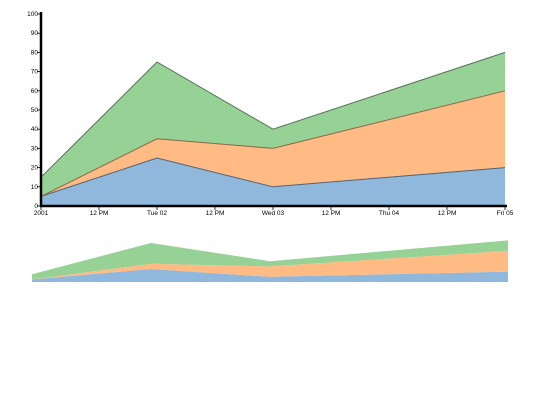 The image size is (540, 405). What do you see at coordinates (389, 213) in the screenshot?
I see `x-tick-label: Thu 04` at bounding box center [389, 213].